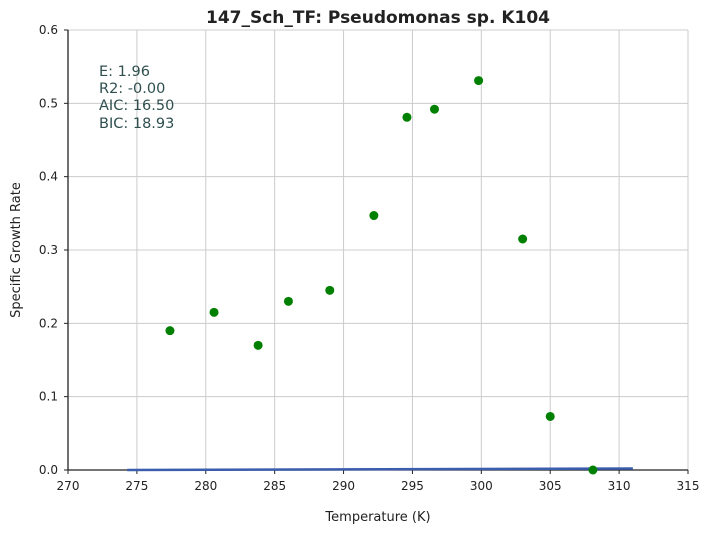  I want to click on x-tick-label: 315, so click(688, 486).